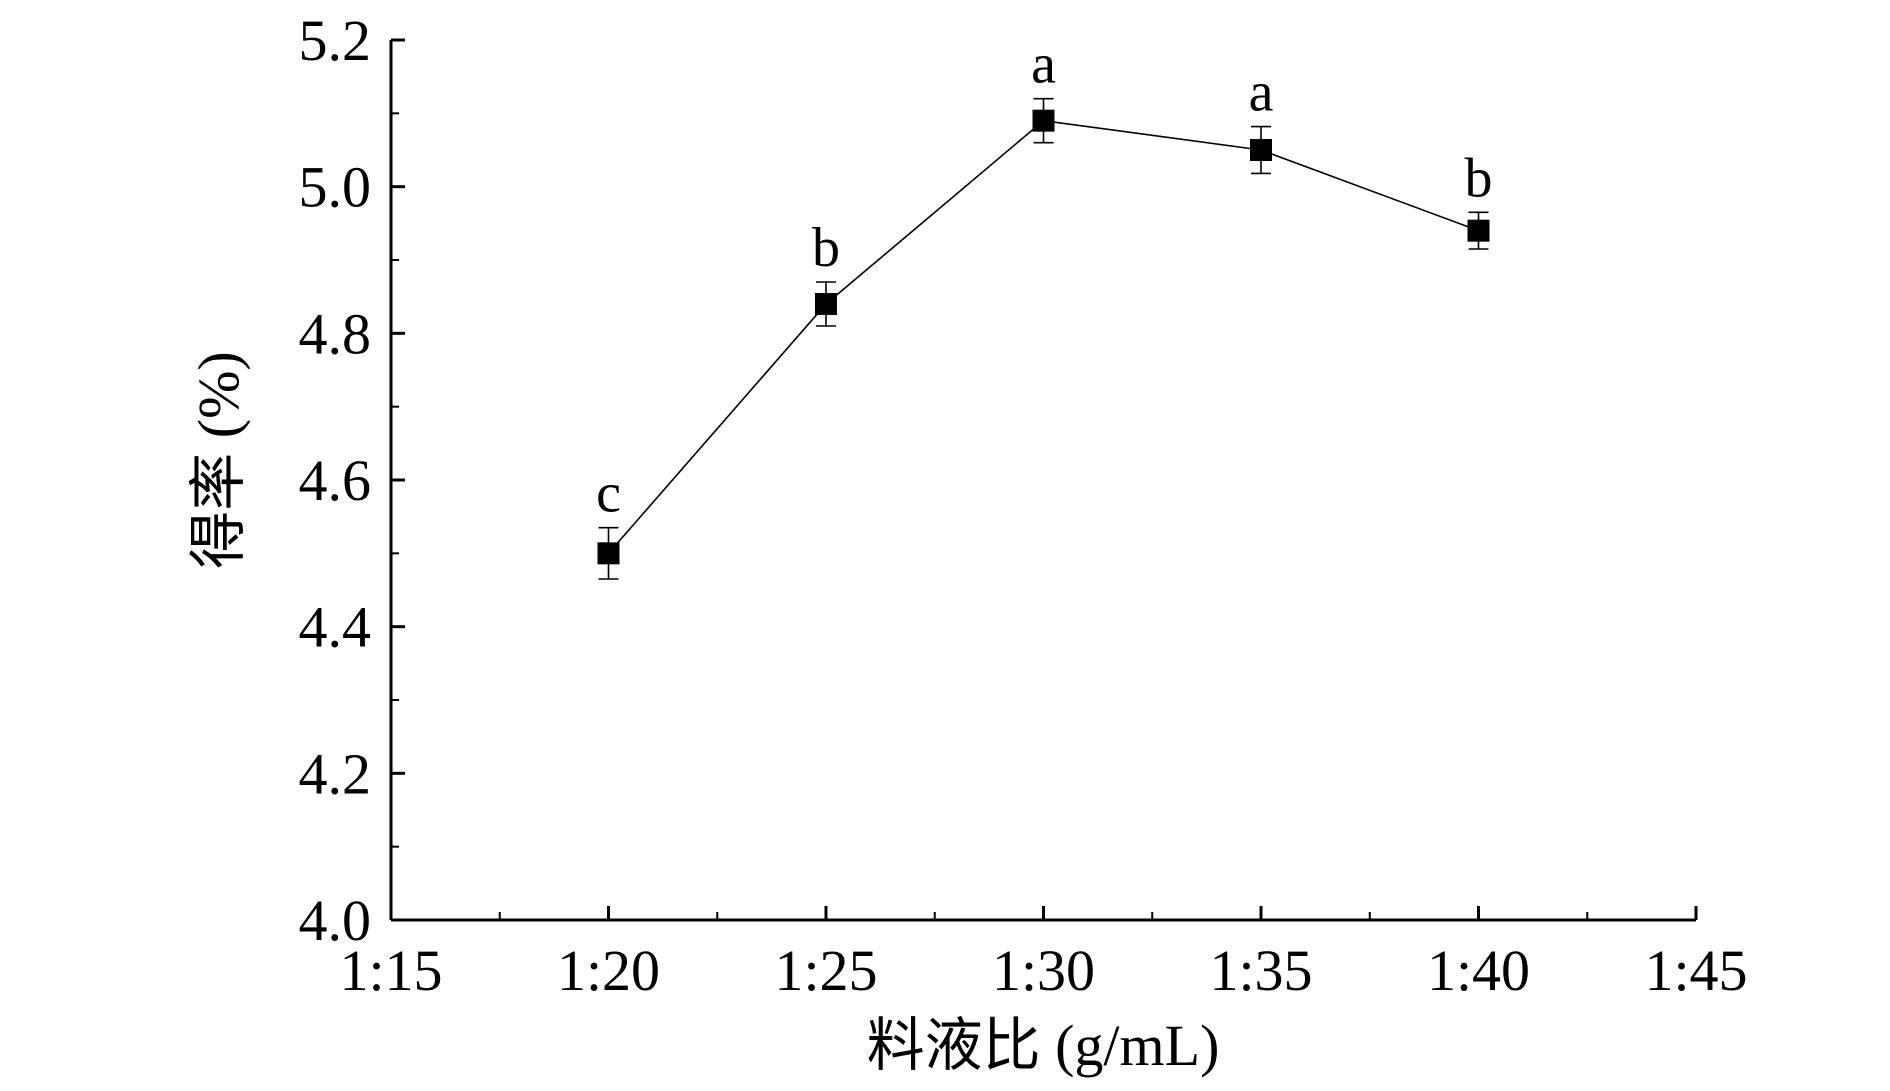 The width and height of the screenshot is (1890, 1091). Describe the element at coordinates (1043, 970) in the screenshot. I see `x-tick-label: 1:30` at that location.